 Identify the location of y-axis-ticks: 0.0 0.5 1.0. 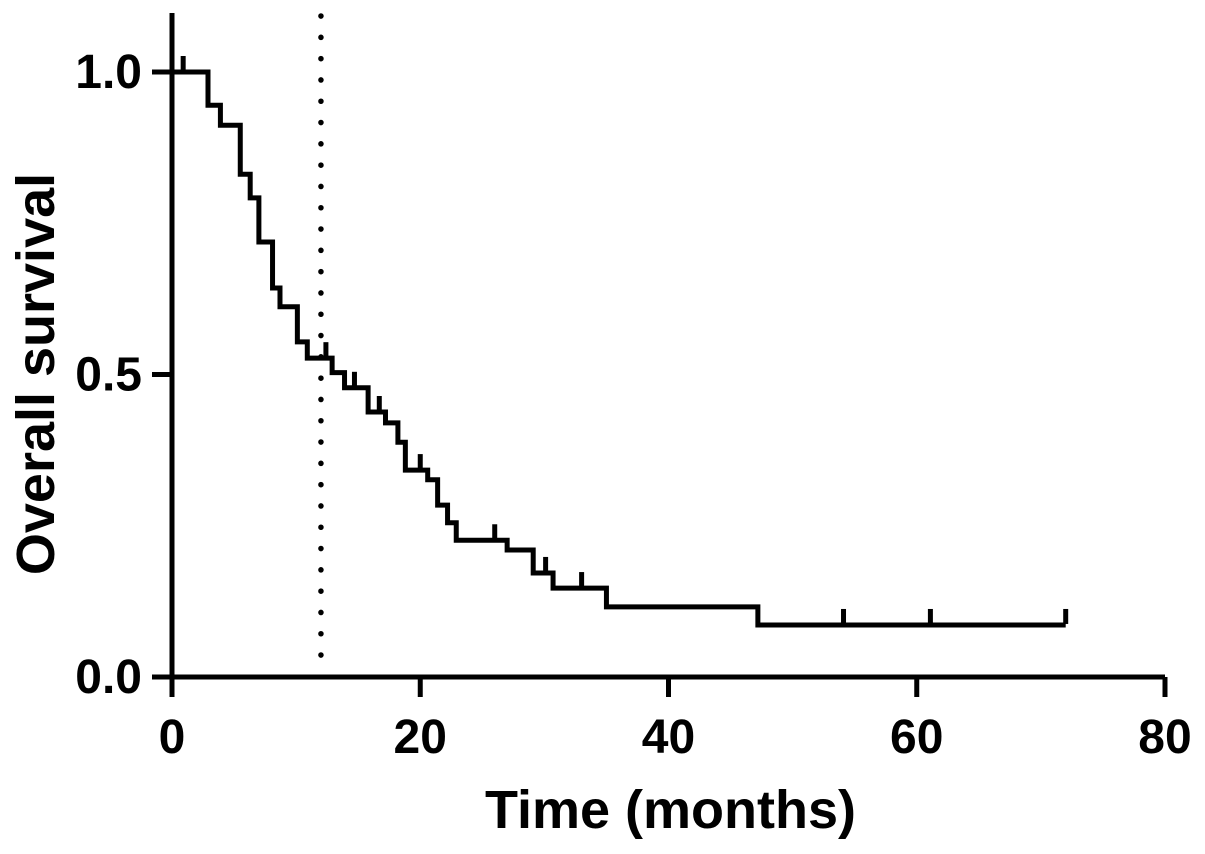
(123, 375).